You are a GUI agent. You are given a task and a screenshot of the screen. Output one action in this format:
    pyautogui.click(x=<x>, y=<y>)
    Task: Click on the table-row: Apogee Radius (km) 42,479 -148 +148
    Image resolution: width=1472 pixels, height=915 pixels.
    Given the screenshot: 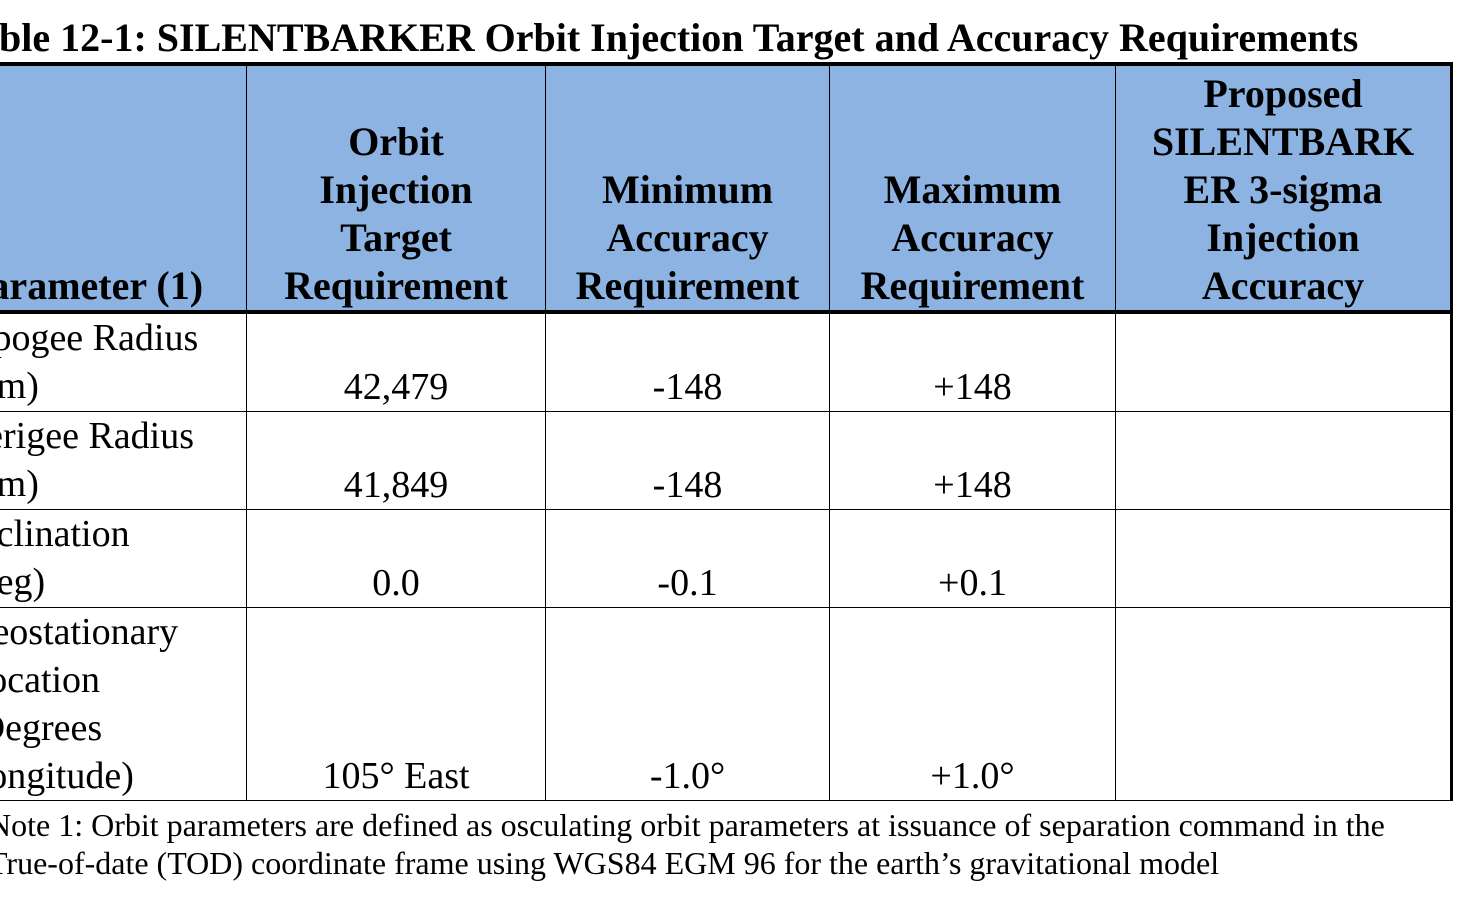 What is the action you would take?
    pyautogui.click(x=726, y=361)
    